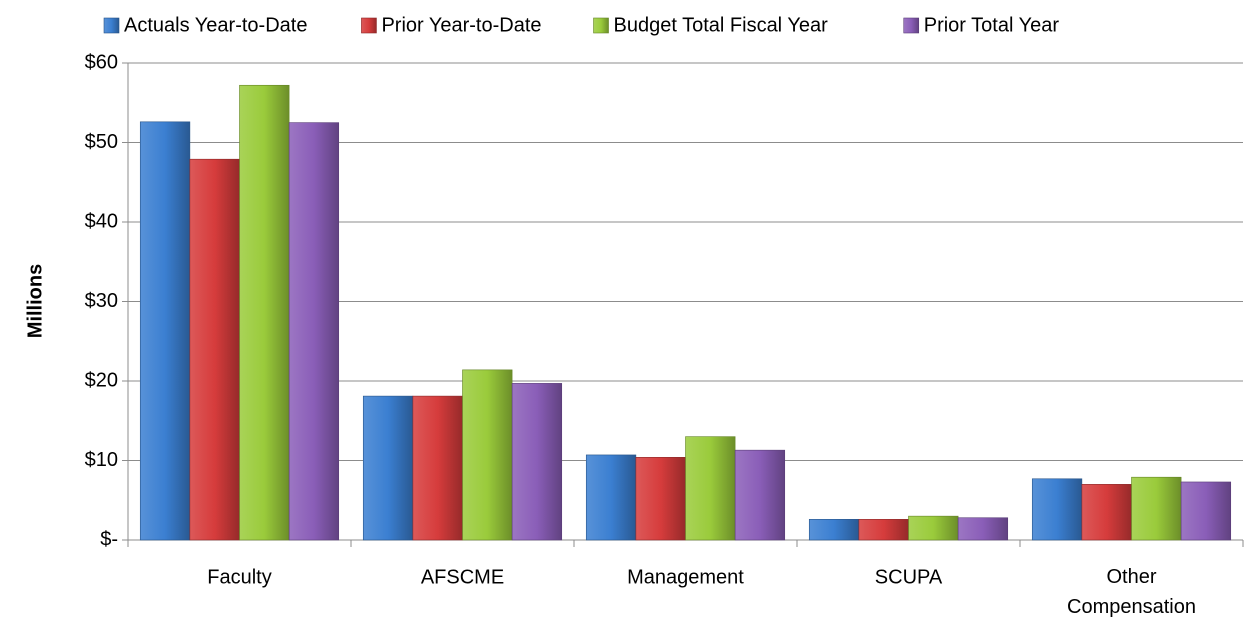  I want to click on x-tick-label: SCUPA, so click(909, 577).